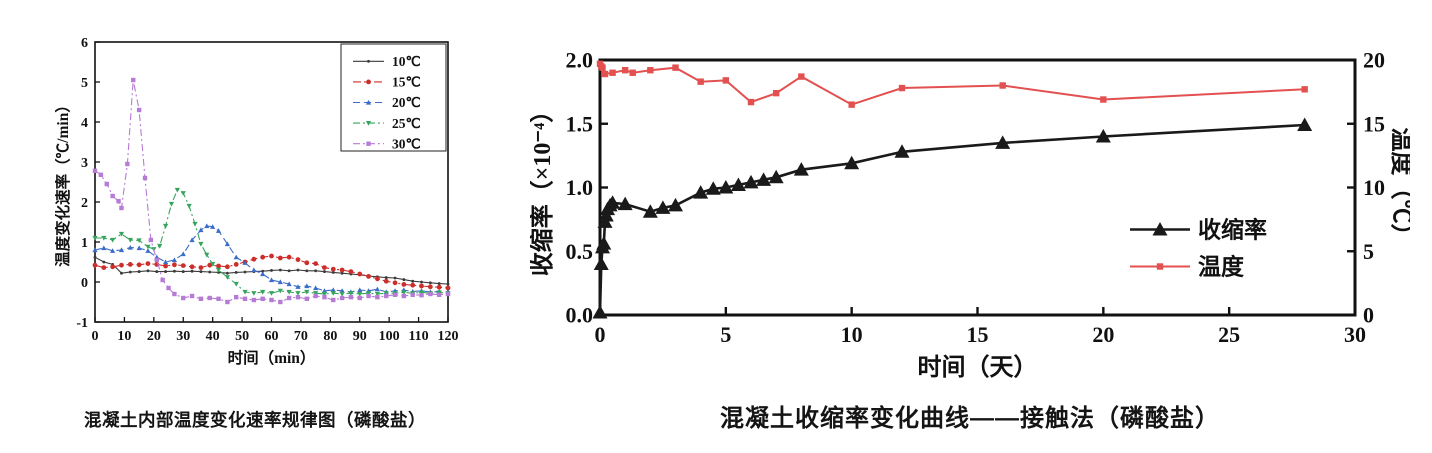 Image resolution: width=1432 pixels, height=453 pixels. What do you see at coordinates (389, 336) in the screenshot?
I see `svg-text: 100` at bounding box center [389, 336].